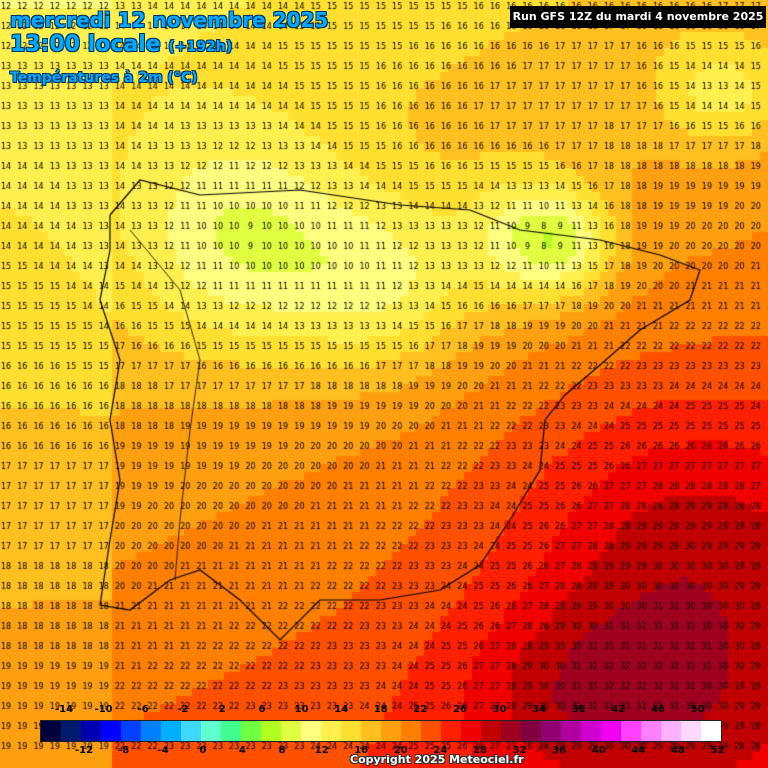 The width and height of the screenshot is (768, 768). I want to click on scale-label-top: 10, so click(301, 709).